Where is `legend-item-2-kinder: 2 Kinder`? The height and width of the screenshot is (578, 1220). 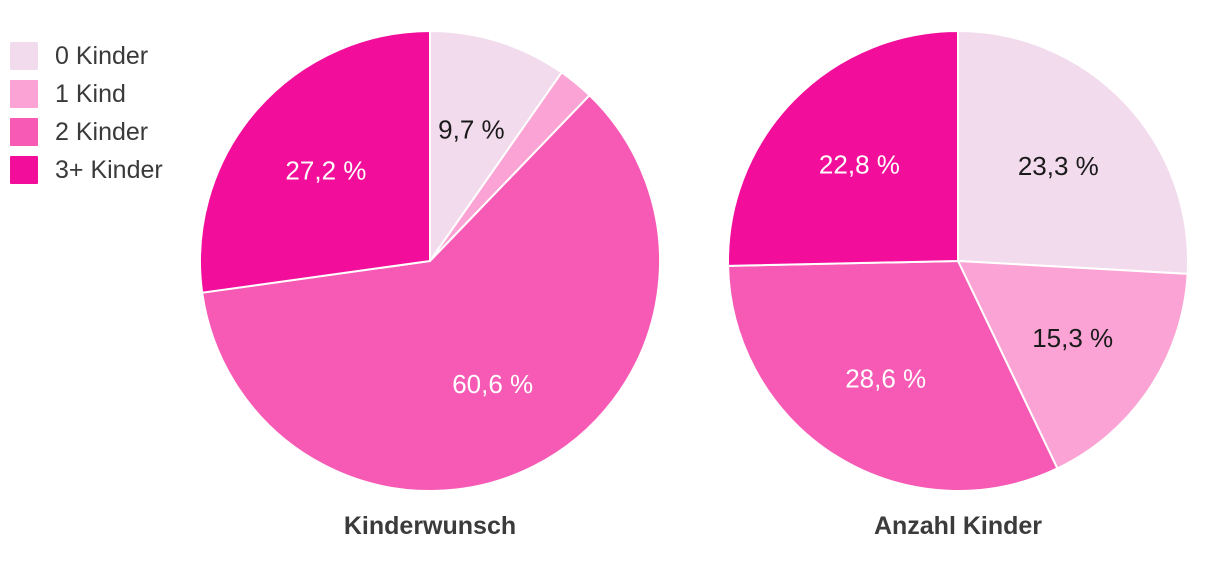 legend-item-2-kinder: 2 Kinder is located at coordinates (86, 132).